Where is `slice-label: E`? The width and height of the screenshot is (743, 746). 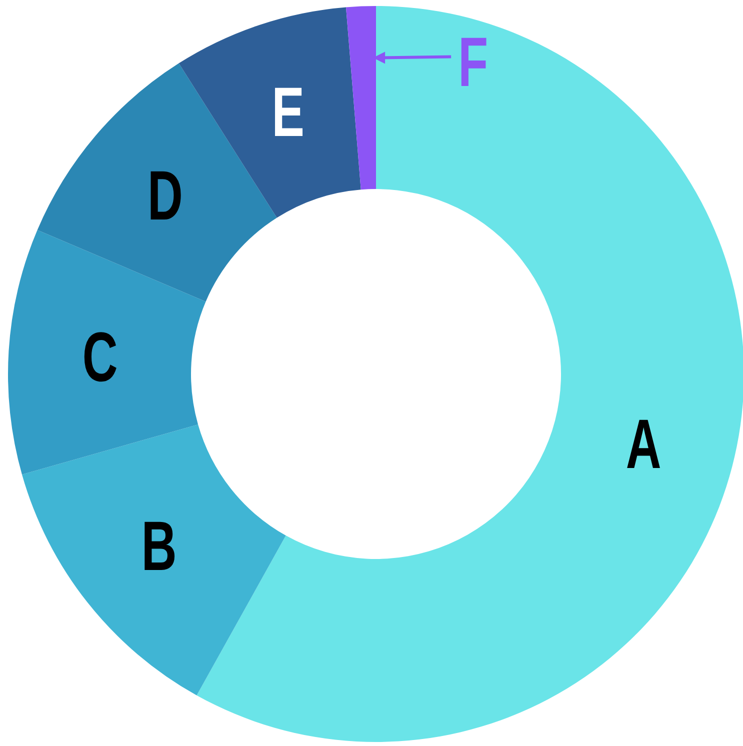 slice-label: E is located at coordinates (288, 112).